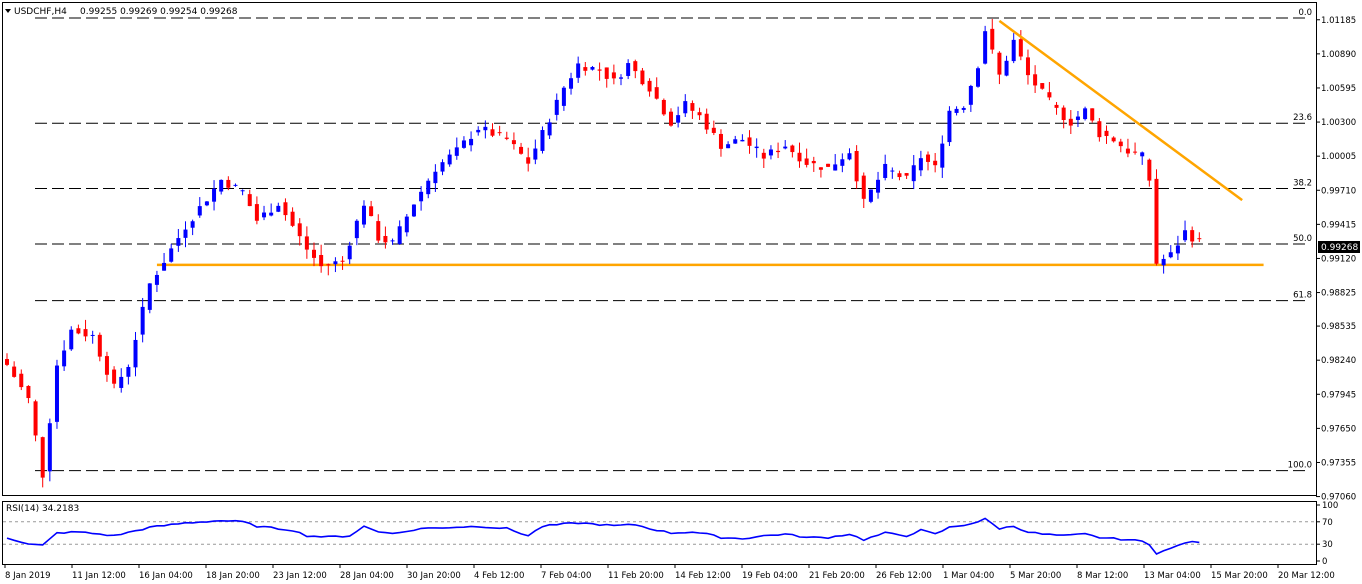 The image size is (1362, 584). I want to click on fib-level-label: 23.6, so click(1302, 118).